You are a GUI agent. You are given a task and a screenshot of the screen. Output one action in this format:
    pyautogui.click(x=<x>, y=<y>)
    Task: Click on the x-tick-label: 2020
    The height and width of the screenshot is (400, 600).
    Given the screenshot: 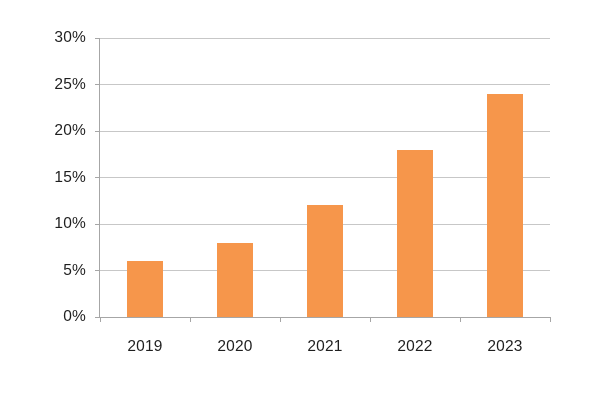 What is the action you would take?
    pyautogui.click(x=235, y=346)
    